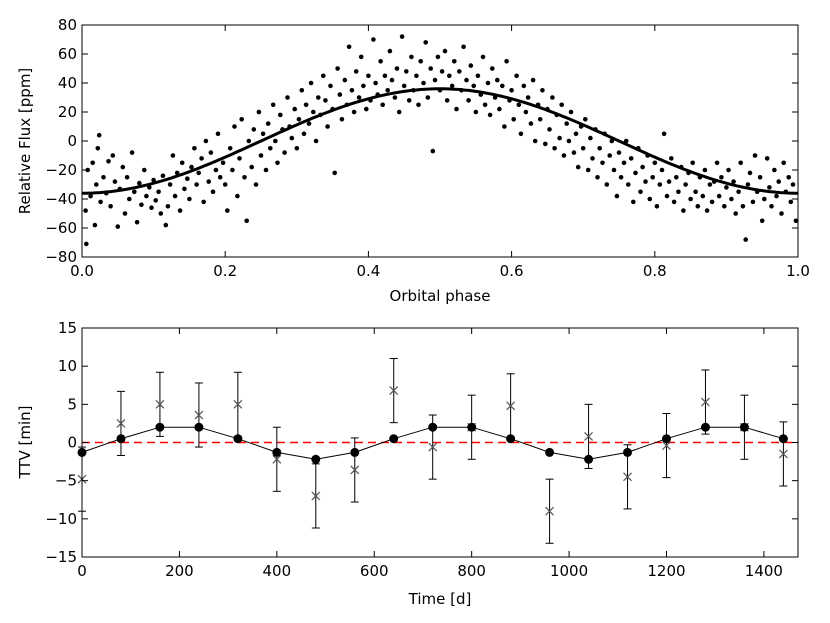  What do you see at coordinates (67, 366) in the screenshot?
I see `bottom-y-tick-label: 10` at bounding box center [67, 366].